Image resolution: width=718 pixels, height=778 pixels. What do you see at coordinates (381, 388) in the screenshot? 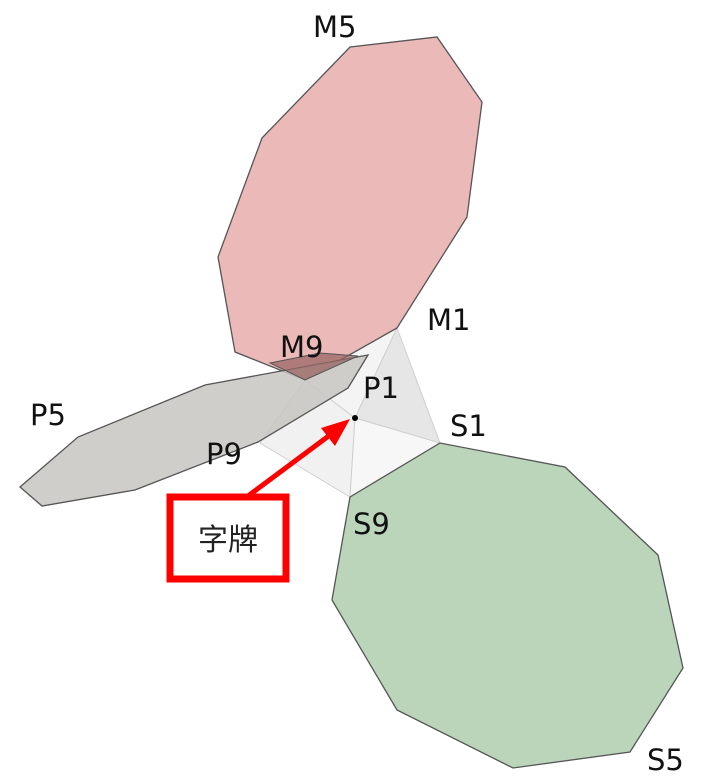
I see `label-p1: P1` at bounding box center [381, 388].